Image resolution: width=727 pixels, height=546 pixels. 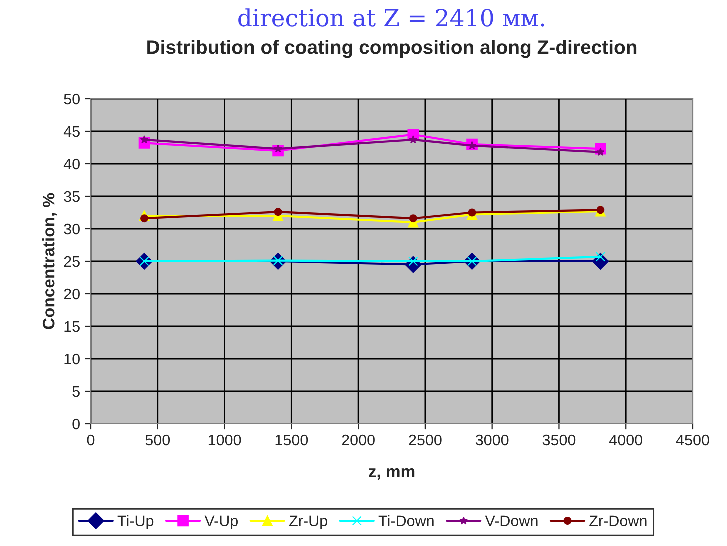 What do you see at coordinates (358, 440) in the screenshot?
I see `x-tick-label: 2000` at bounding box center [358, 440].